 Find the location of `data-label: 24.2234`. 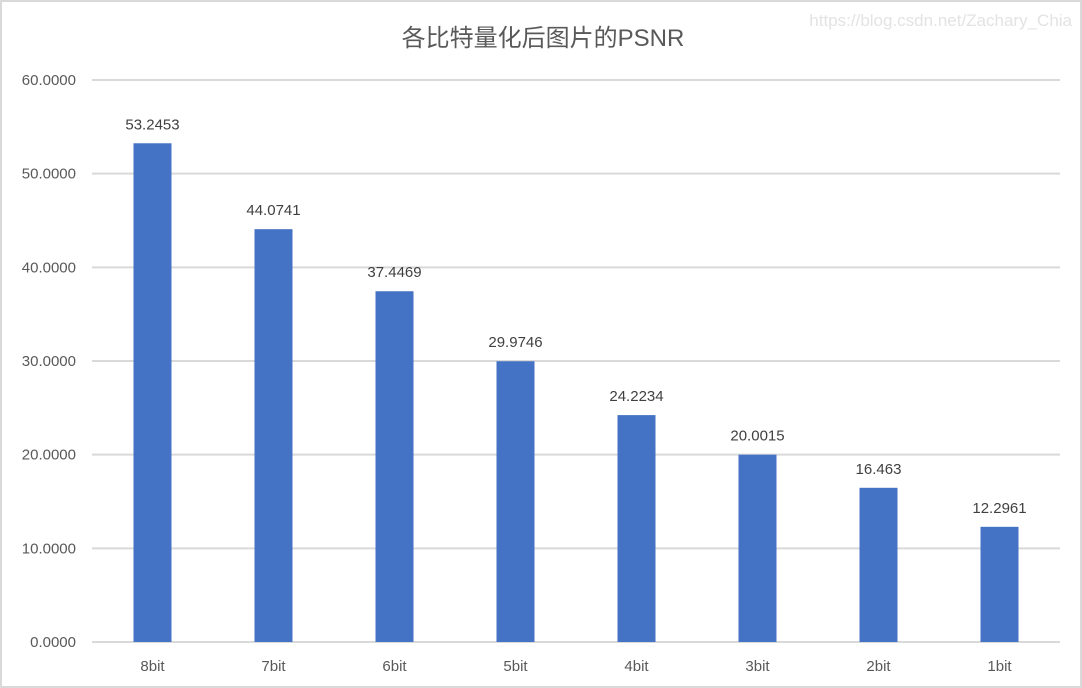

data-label: 24.2234 is located at coordinates (636, 396).